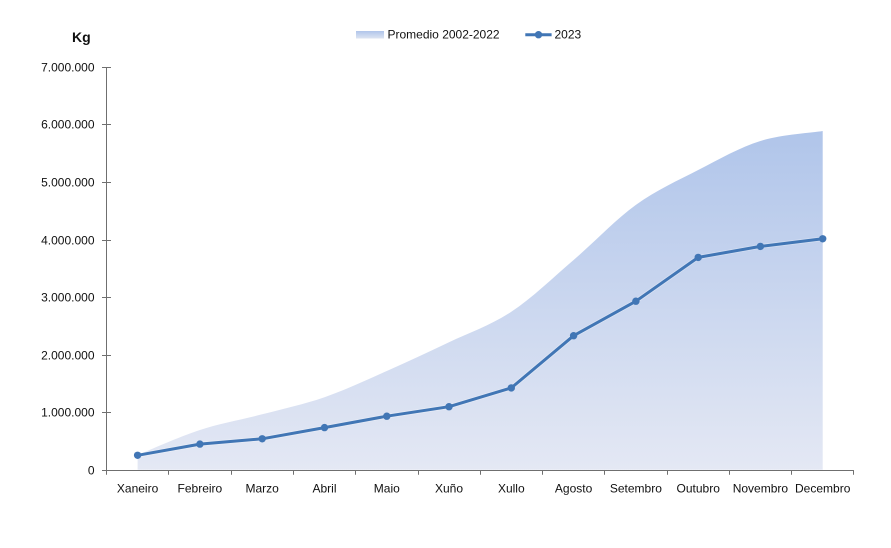  What do you see at coordinates (574, 489) in the screenshot?
I see `svg-text: Agosto` at bounding box center [574, 489].